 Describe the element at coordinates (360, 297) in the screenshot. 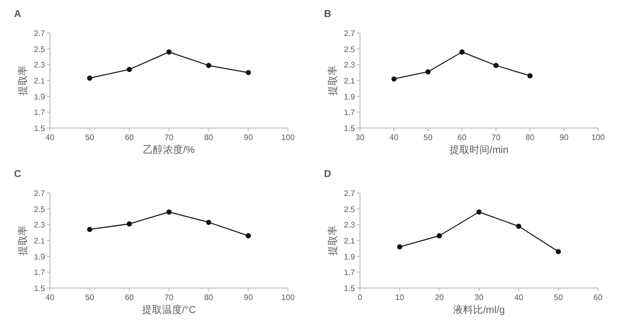

I see `x-tick-label: 0` at that location.